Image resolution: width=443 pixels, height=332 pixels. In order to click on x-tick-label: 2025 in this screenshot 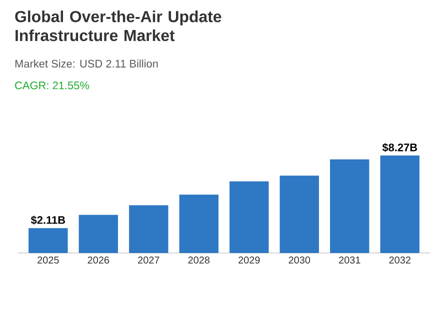, I will do `click(48, 260)`.